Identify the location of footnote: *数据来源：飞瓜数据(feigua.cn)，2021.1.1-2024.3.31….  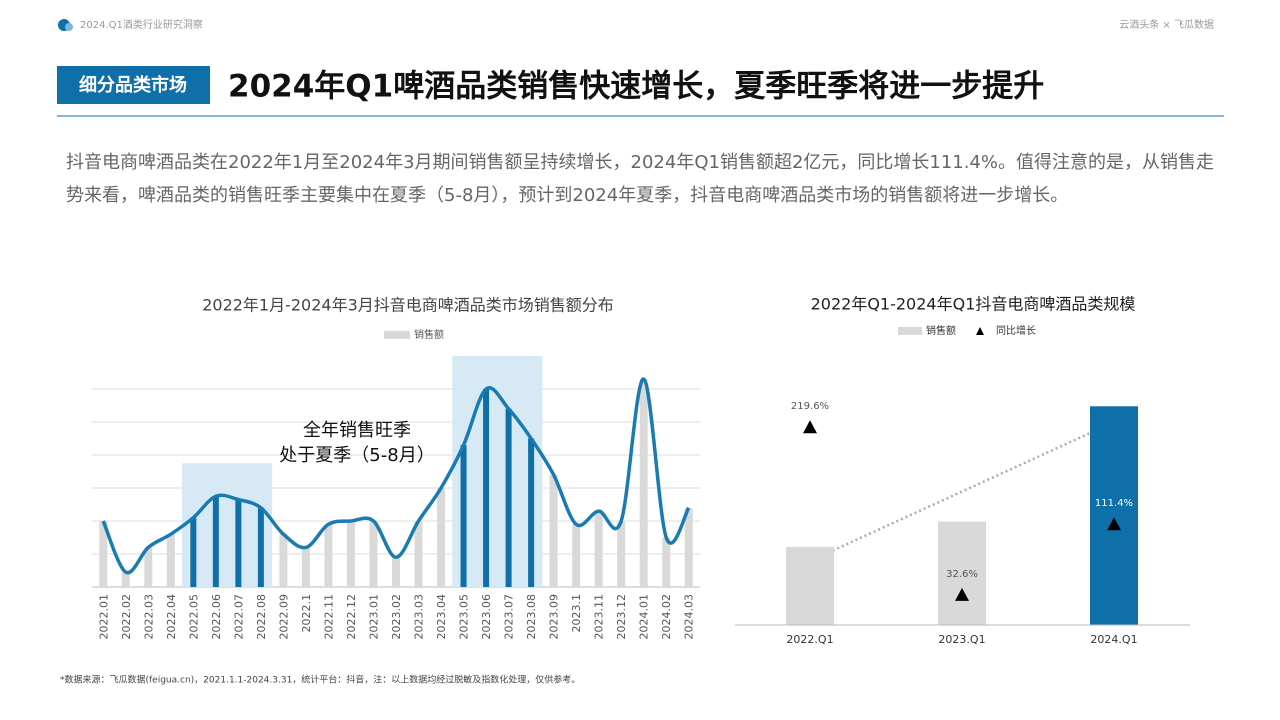
(320, 680).